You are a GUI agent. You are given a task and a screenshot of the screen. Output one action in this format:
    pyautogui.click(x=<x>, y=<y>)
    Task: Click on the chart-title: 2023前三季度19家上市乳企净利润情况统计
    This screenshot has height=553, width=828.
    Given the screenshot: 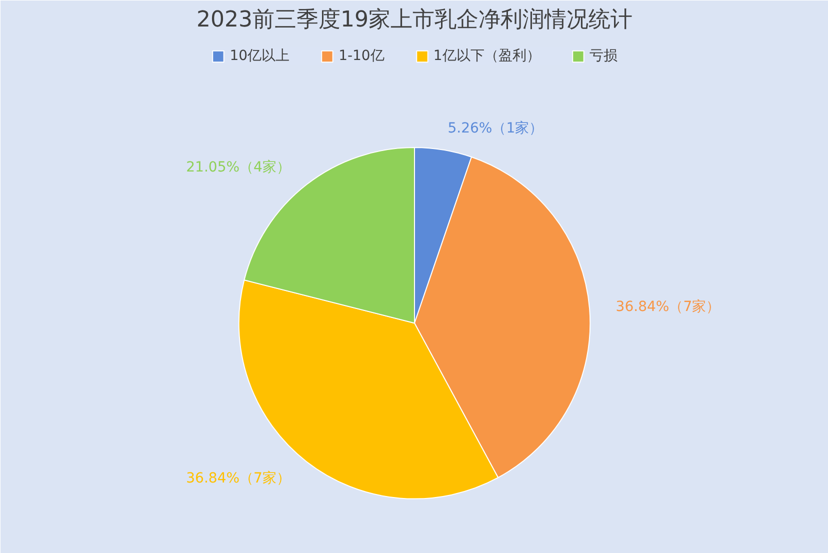 What is the action you would take?
    pyautogui.click(x=414, y=20)
    